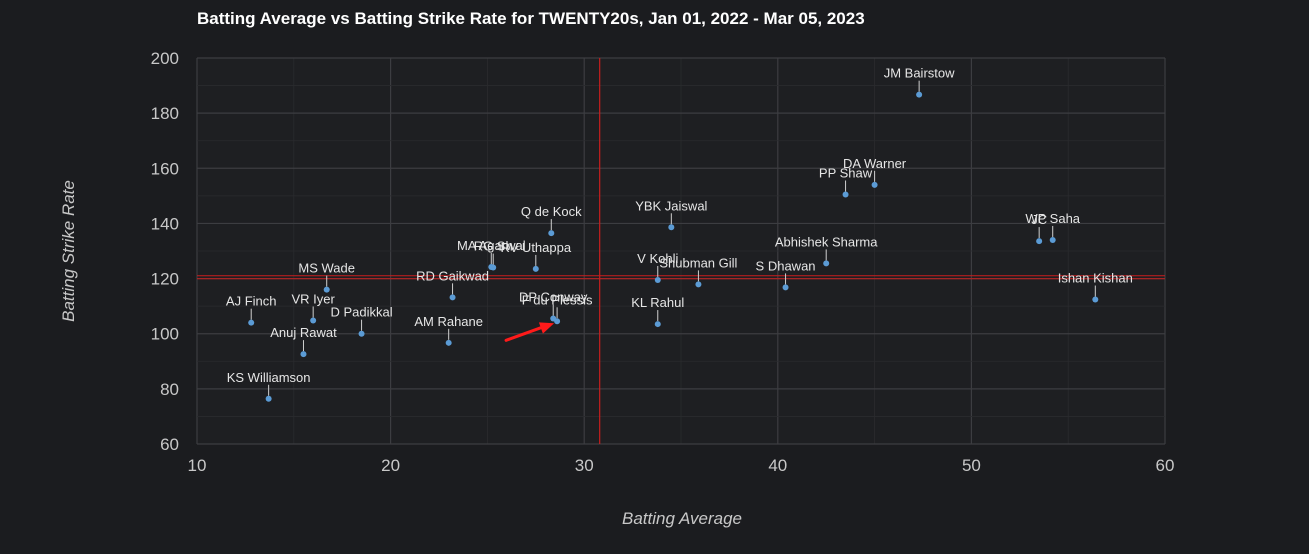  What do you see at coordinates (919, 73) in the screenshot?
I see `point-label: JM Bairstow` at bounding box center [919, 73].